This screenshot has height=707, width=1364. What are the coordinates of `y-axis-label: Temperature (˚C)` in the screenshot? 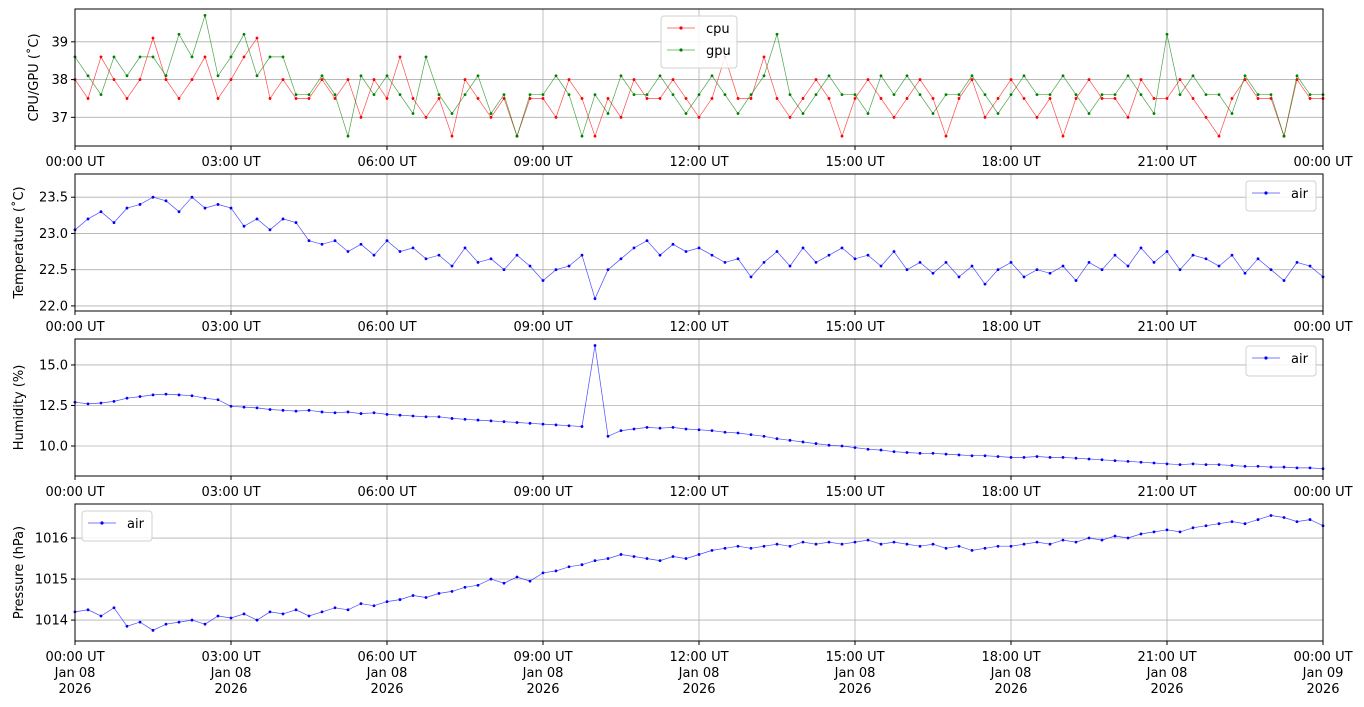 It's located at (19, 242).